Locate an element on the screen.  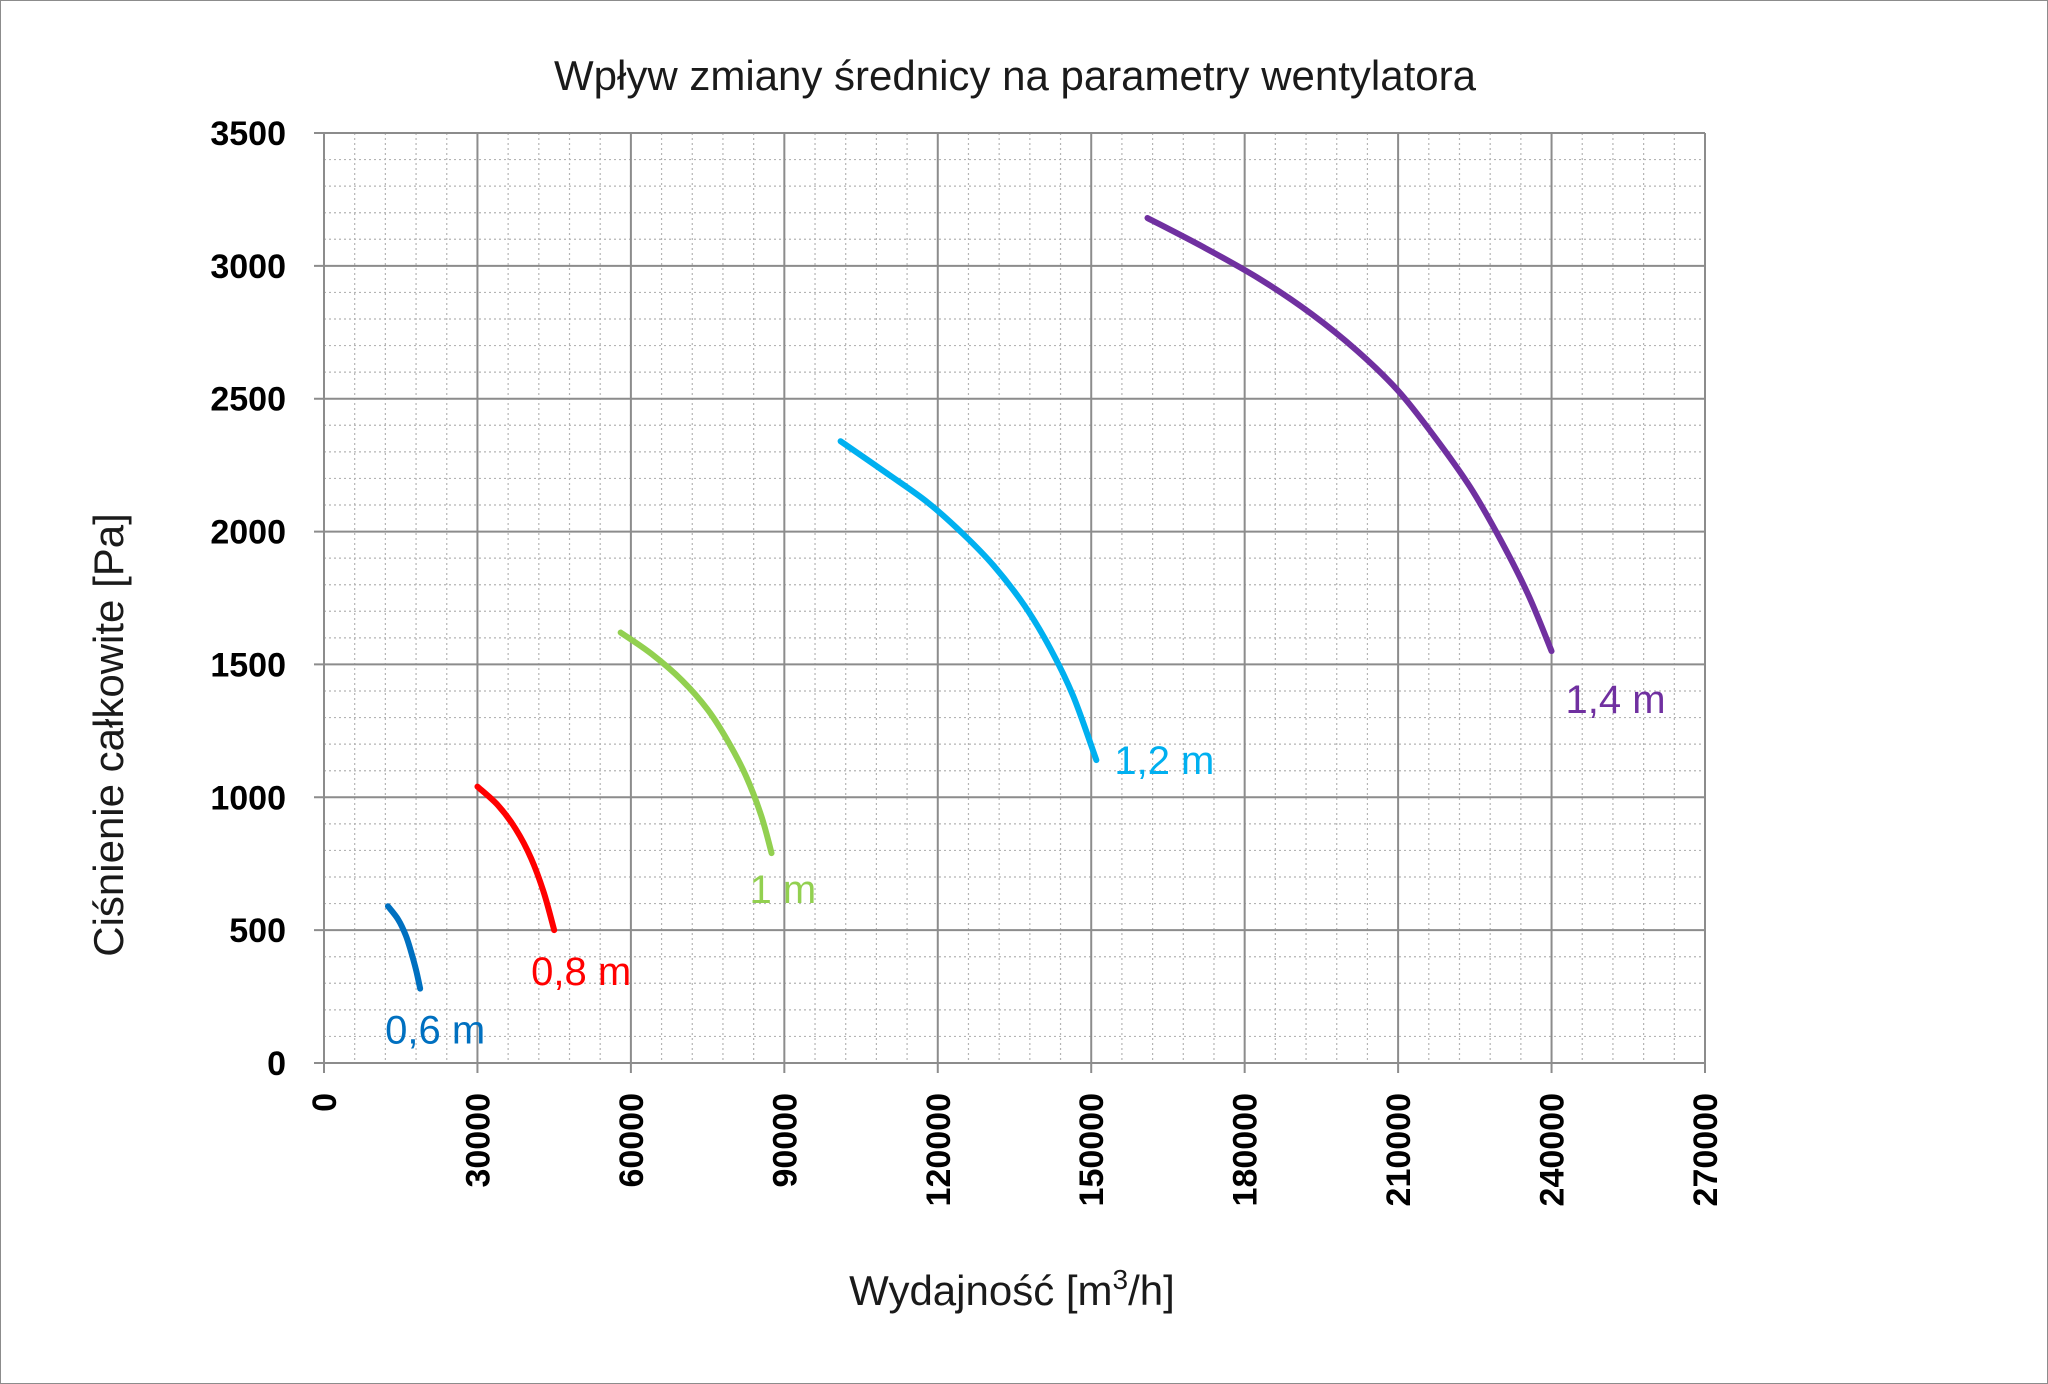
y-tick-label: 1500 is located at coordinates (248, 665).